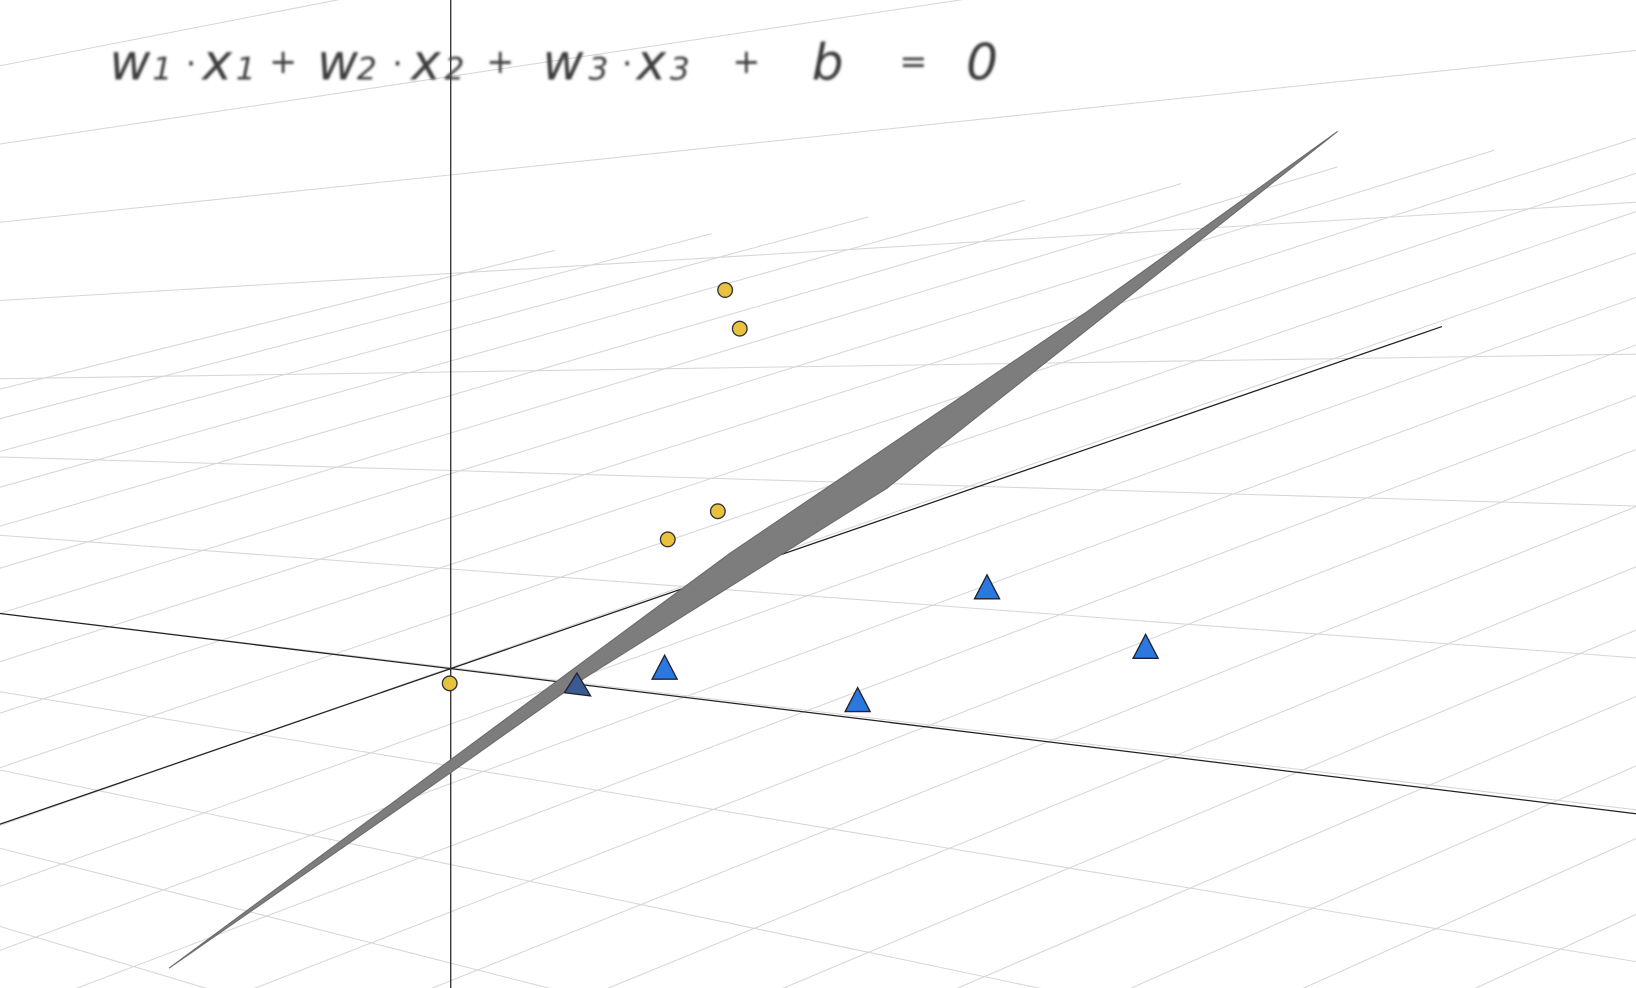  I want to click on class-a-points, so click(594, 487).